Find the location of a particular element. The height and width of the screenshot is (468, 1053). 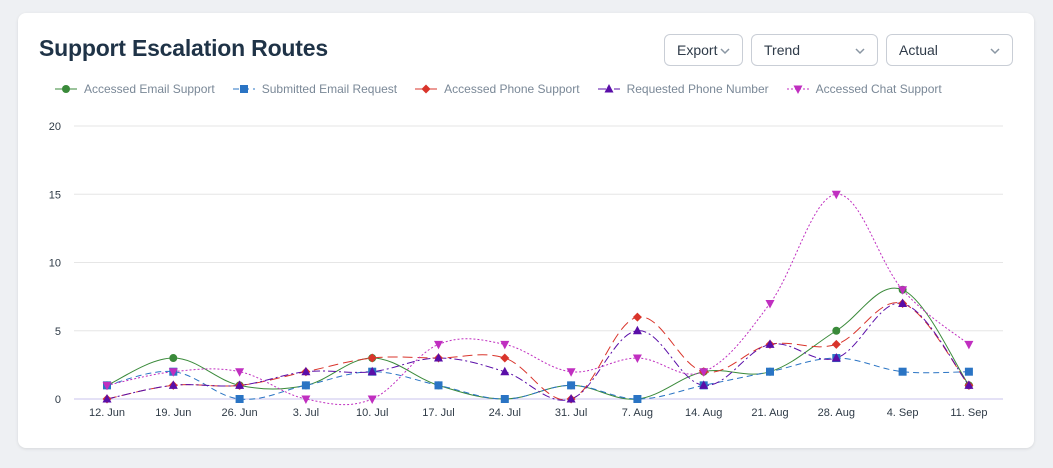

legend-item: Accessed Chat Support is located at coordinates (864, 89).